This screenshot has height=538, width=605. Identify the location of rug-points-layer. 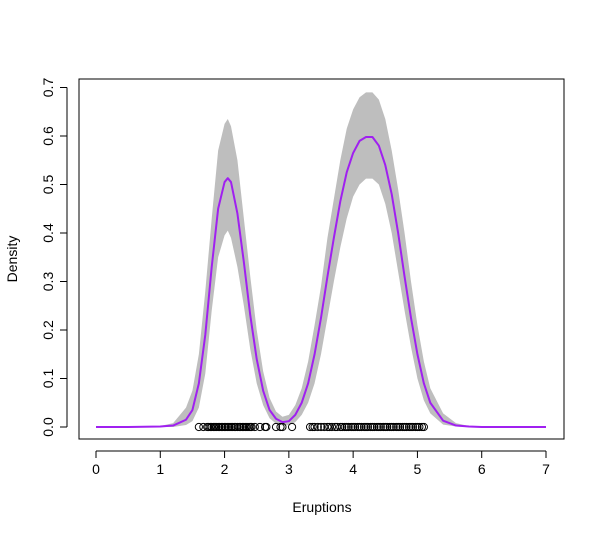
(311, 427).